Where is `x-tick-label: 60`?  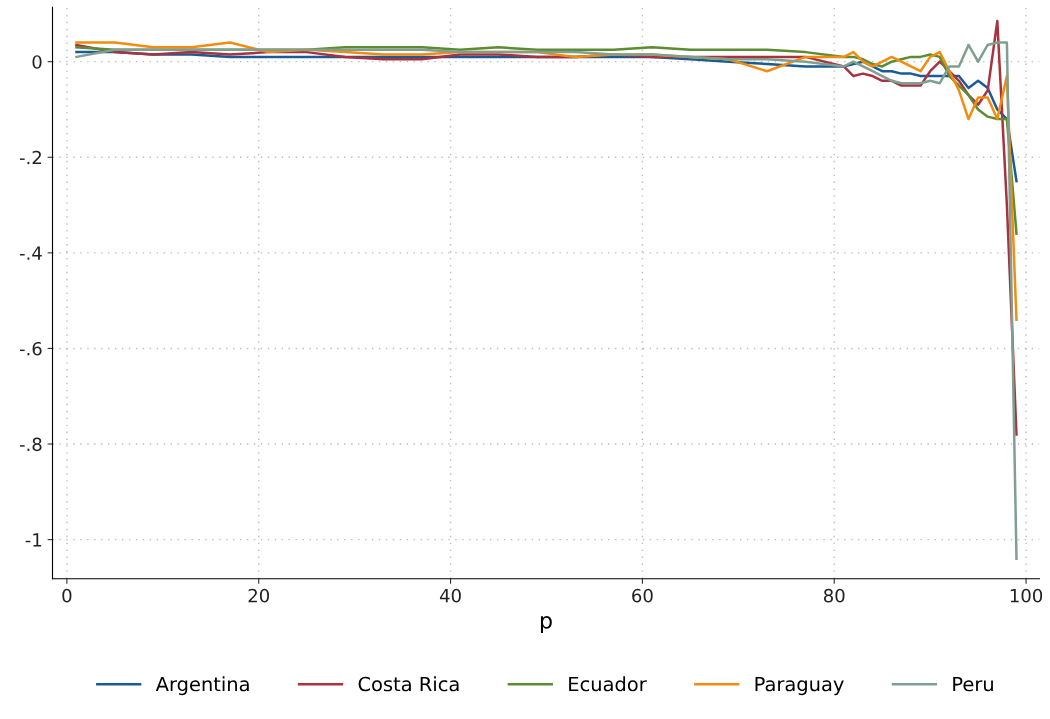
x-tick-label: 60 is located at coordinates (642, 595).